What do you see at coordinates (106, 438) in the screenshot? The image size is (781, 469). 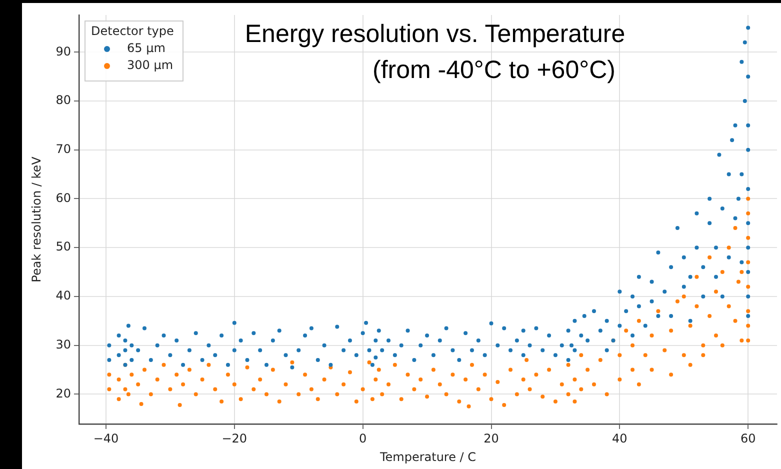 I see `x-tick-label: −40` at bounding box center [106, 438].